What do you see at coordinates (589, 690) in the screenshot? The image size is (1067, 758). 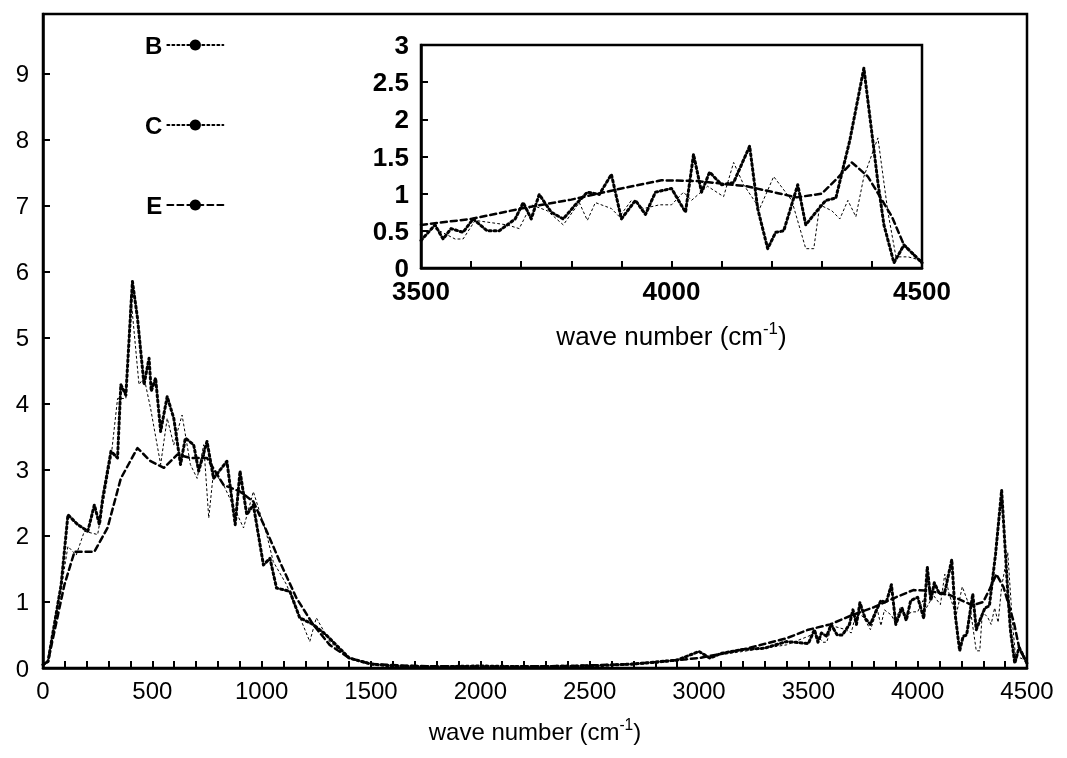 I see `x-tick-label: 2500` at bounding box center [589, 690].